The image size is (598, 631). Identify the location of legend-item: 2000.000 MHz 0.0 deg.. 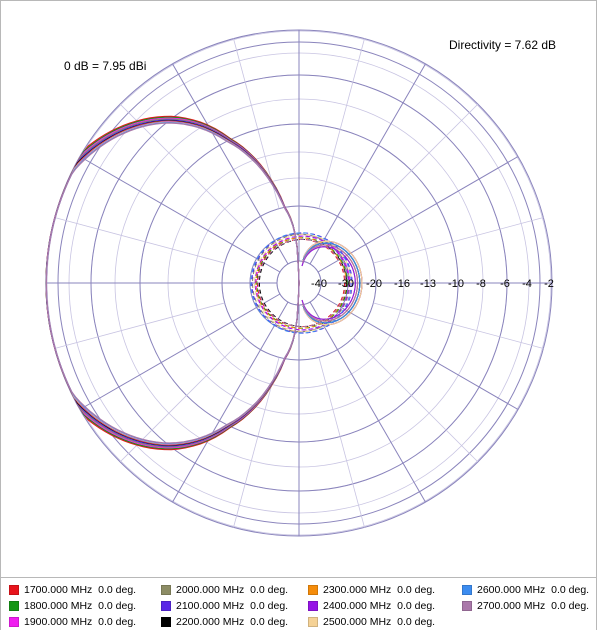
(224, 589).